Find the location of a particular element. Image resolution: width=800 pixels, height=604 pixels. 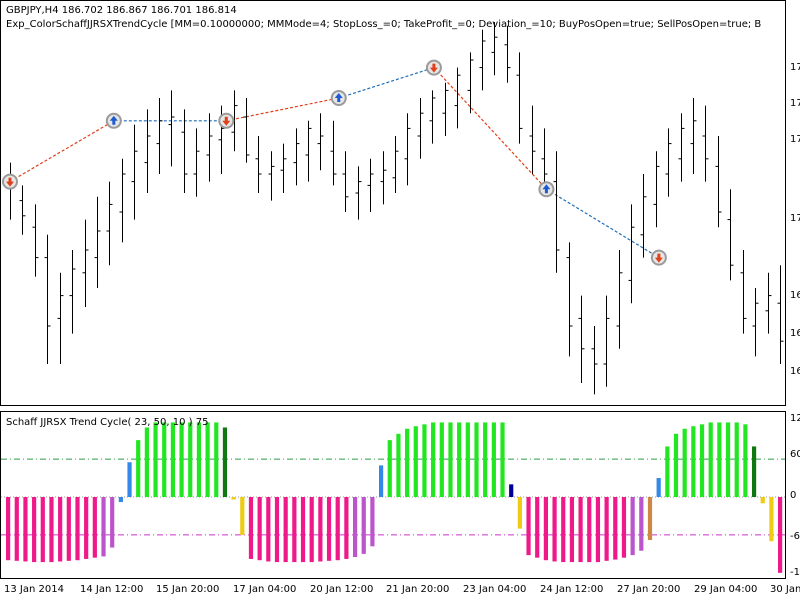

time-label: 23 Jan 04:00 is located at coordinates (494, 589).